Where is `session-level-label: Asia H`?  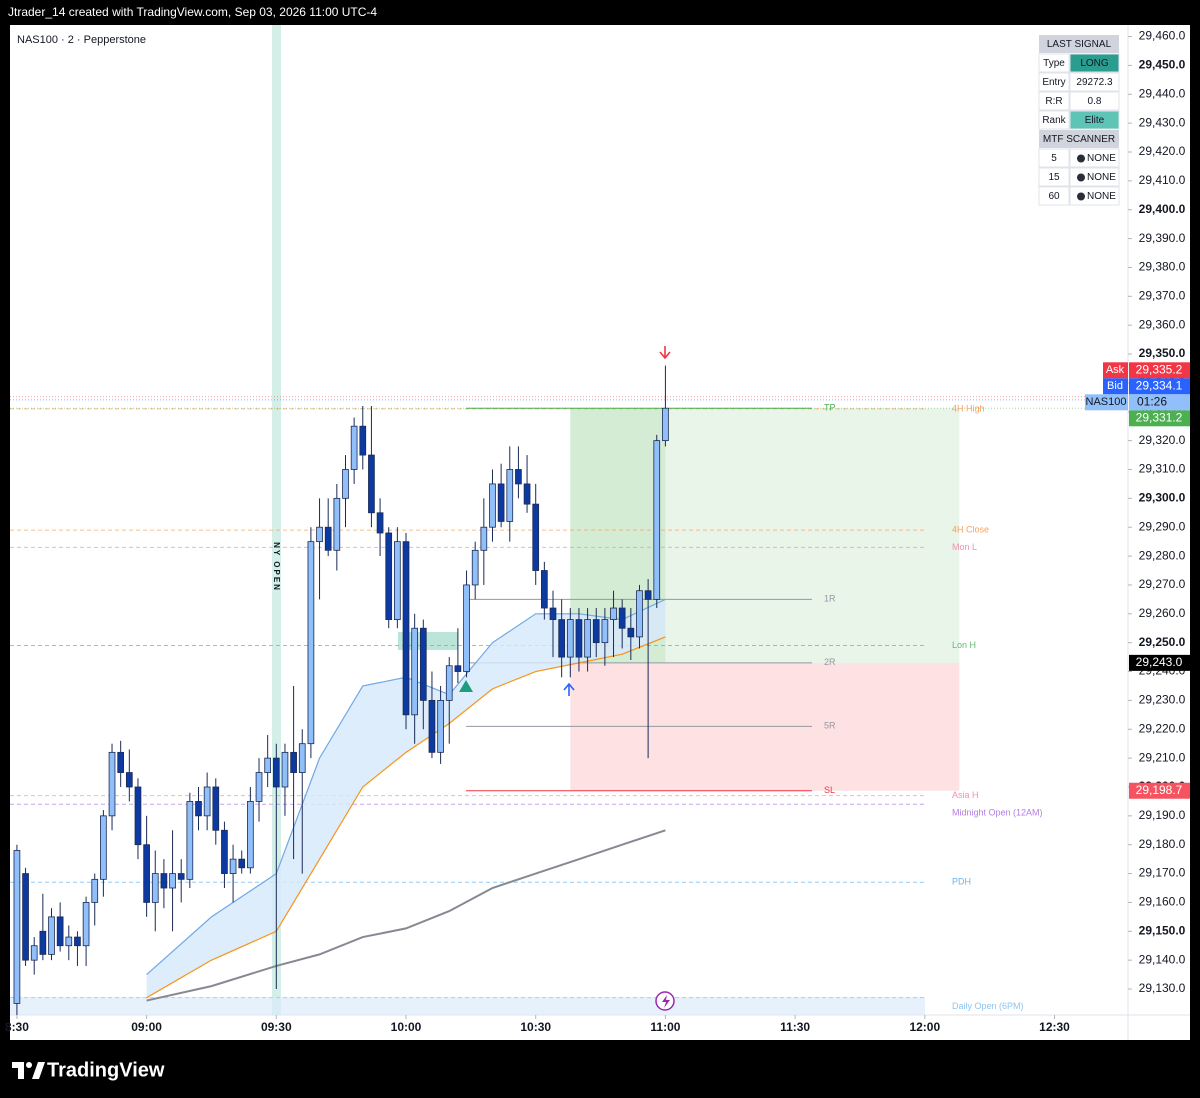 session-level-label: Asia H is located at coordinates (965, 795).